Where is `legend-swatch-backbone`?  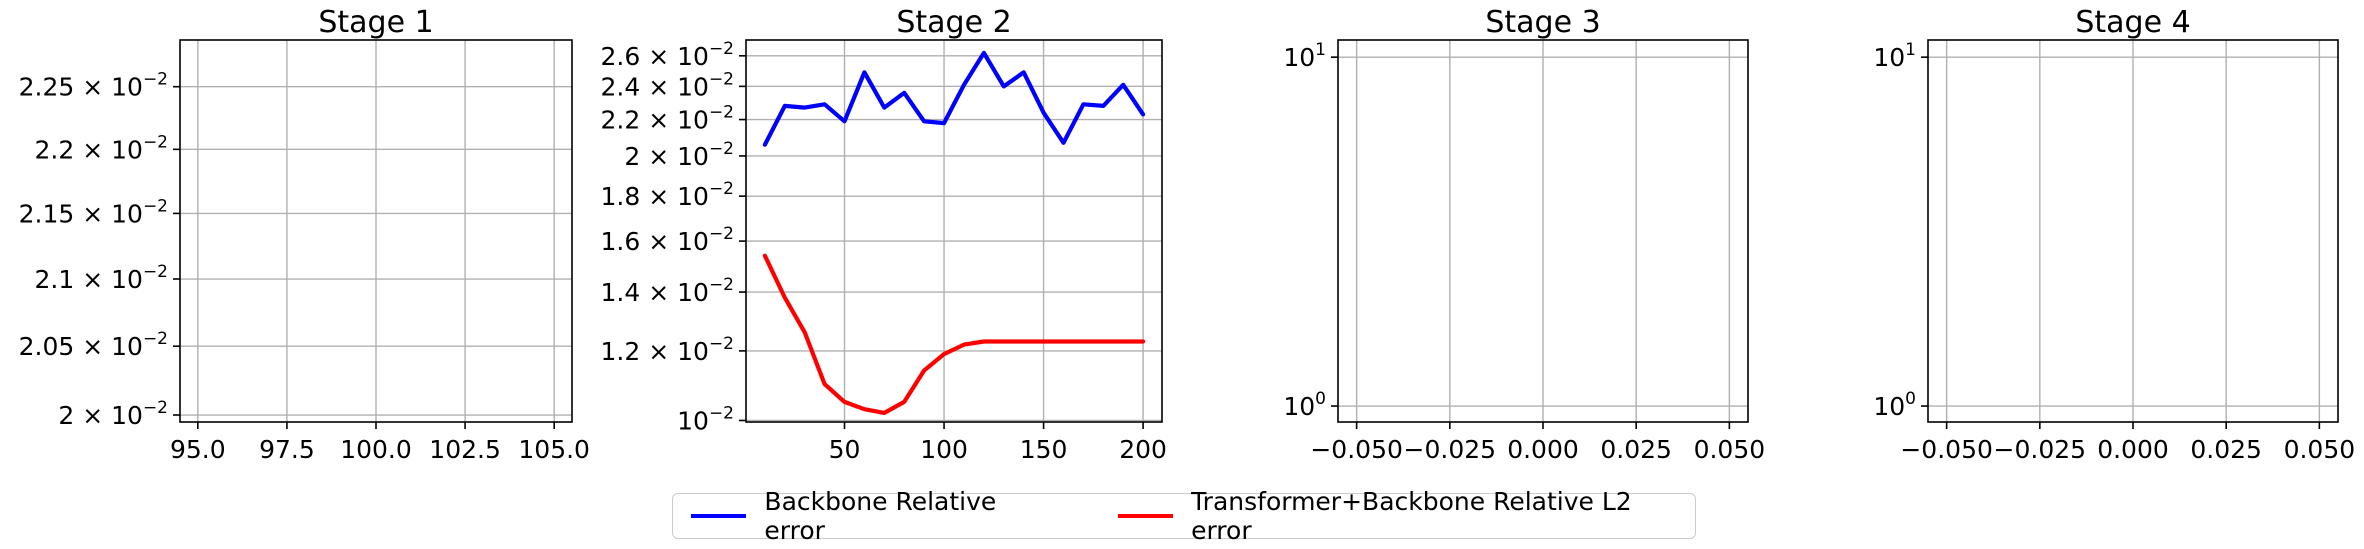 legend-swatch-backbone is located at coordinates (719, 516).